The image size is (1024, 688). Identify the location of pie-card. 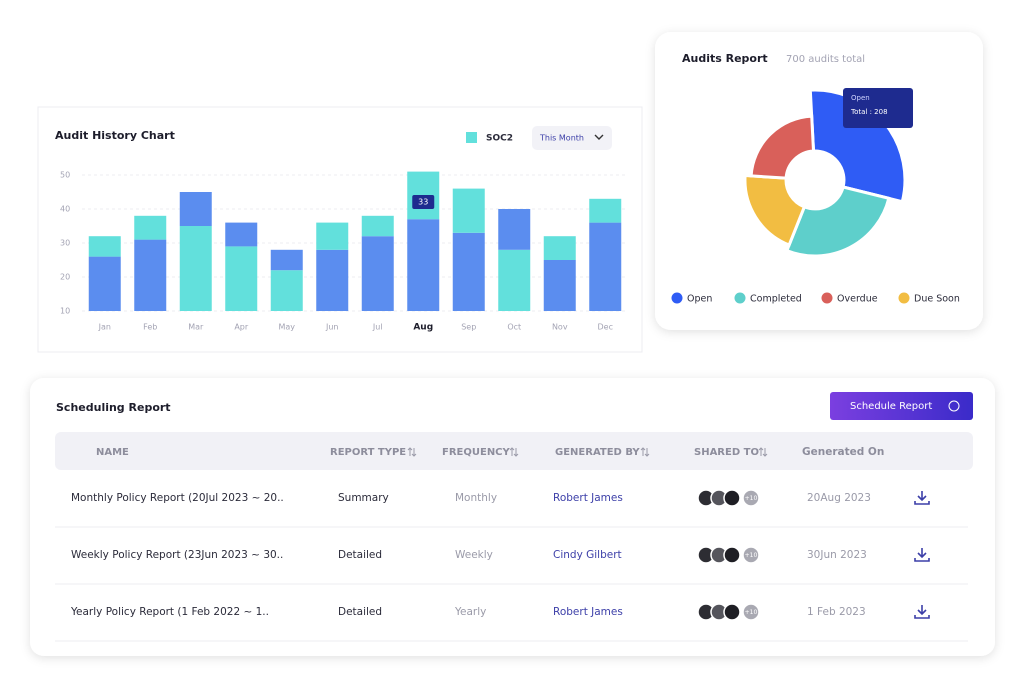
(819, 181).